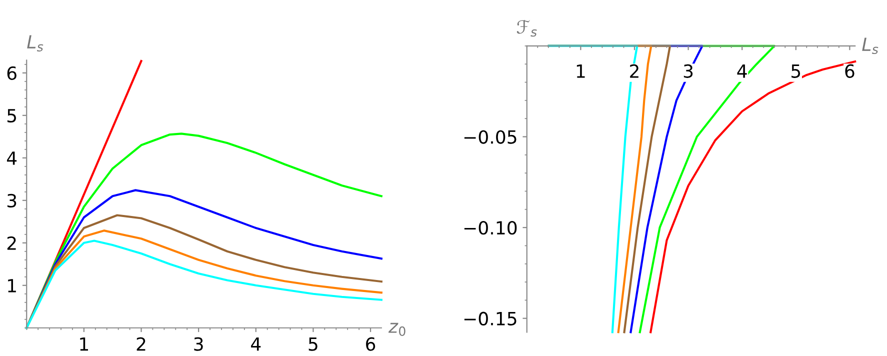 The image size is (887, 356). I want to click on y-tick-label: 1, so click(12, 285).